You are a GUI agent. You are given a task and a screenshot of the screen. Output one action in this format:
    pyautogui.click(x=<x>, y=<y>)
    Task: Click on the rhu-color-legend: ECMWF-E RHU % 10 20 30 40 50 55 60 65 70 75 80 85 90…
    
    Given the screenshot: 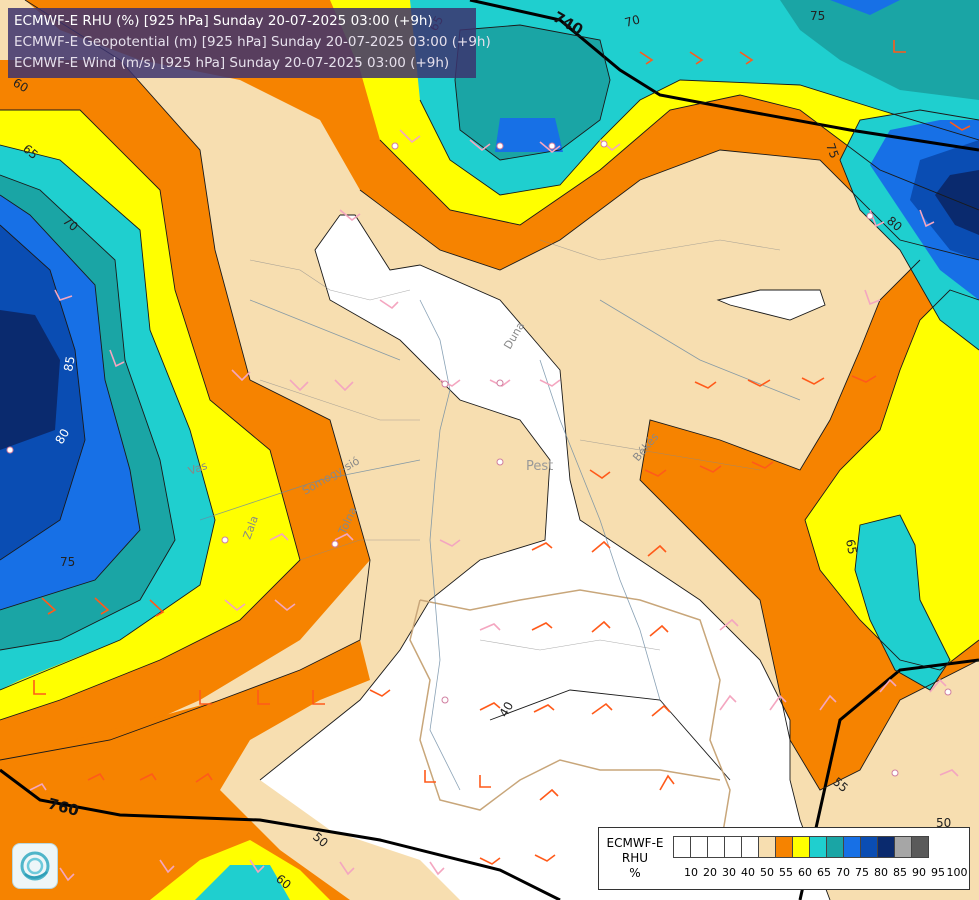 What is the action you would take?
    pyautogui.click(x=784, y=858)
    